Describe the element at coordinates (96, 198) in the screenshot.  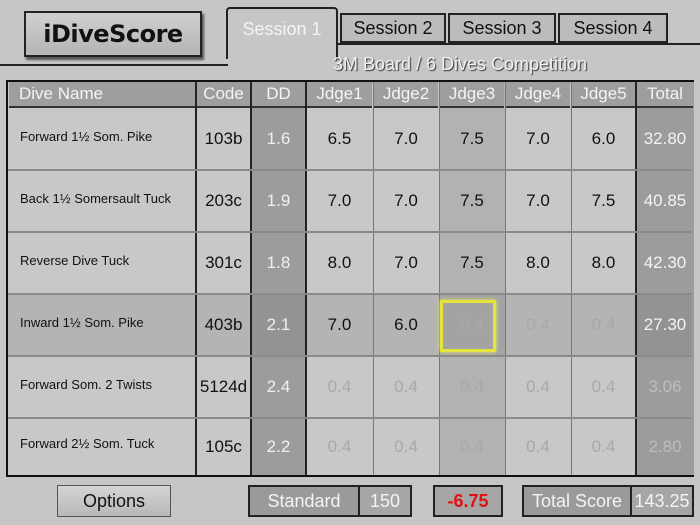
I see `dive-name: Back 1½ Somersault Tuck` at that location.